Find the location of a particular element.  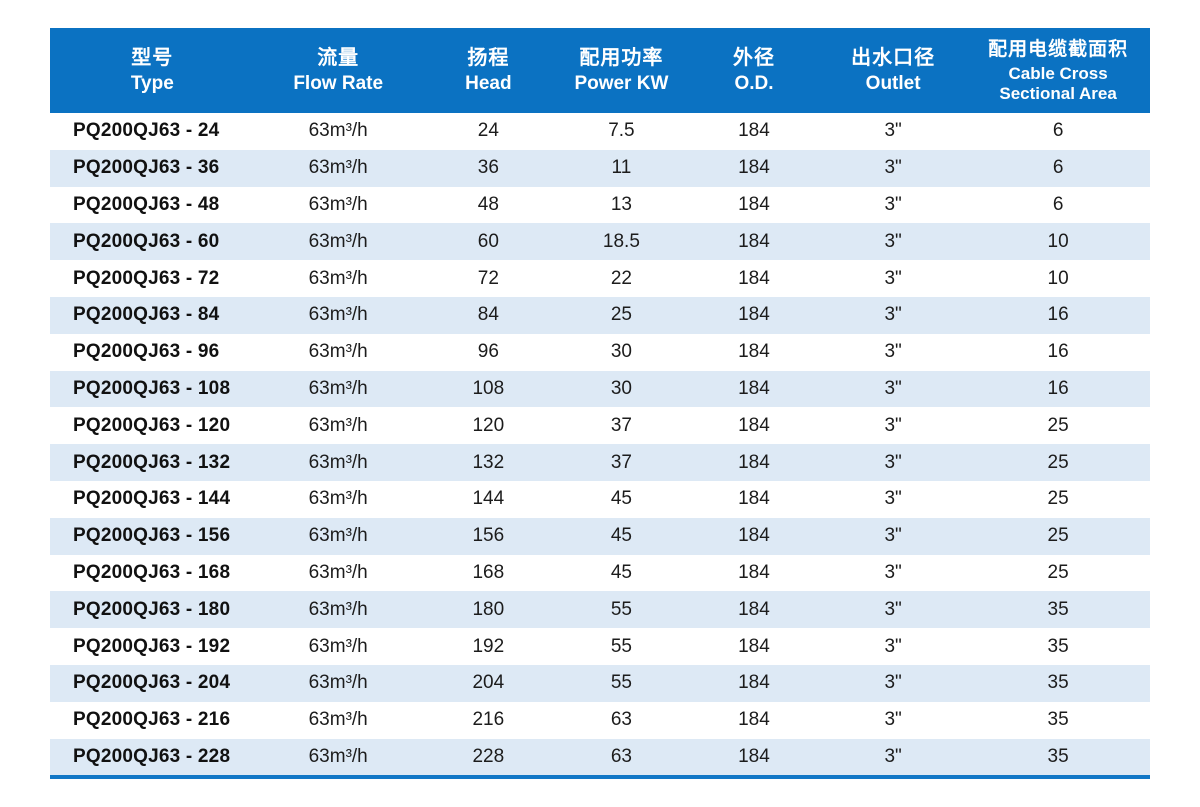

table-row: PQ200QJ63 - 36 63m³/h 36 11 184 3" 6 is located at coordinates (600, 168).